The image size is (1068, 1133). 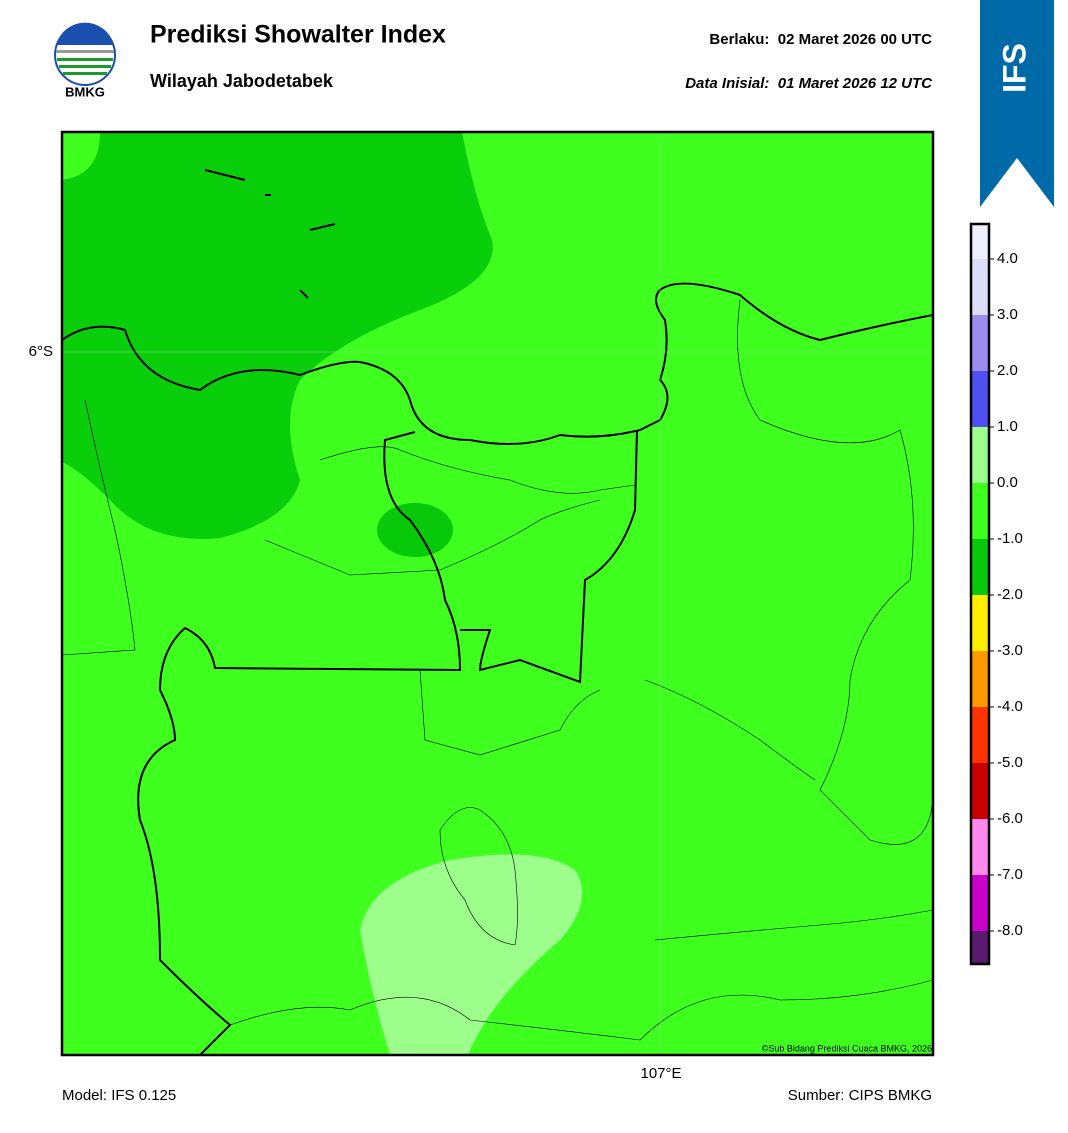 I want to click on title: Prediksi Showalter Index, so click(x=298, y=35).